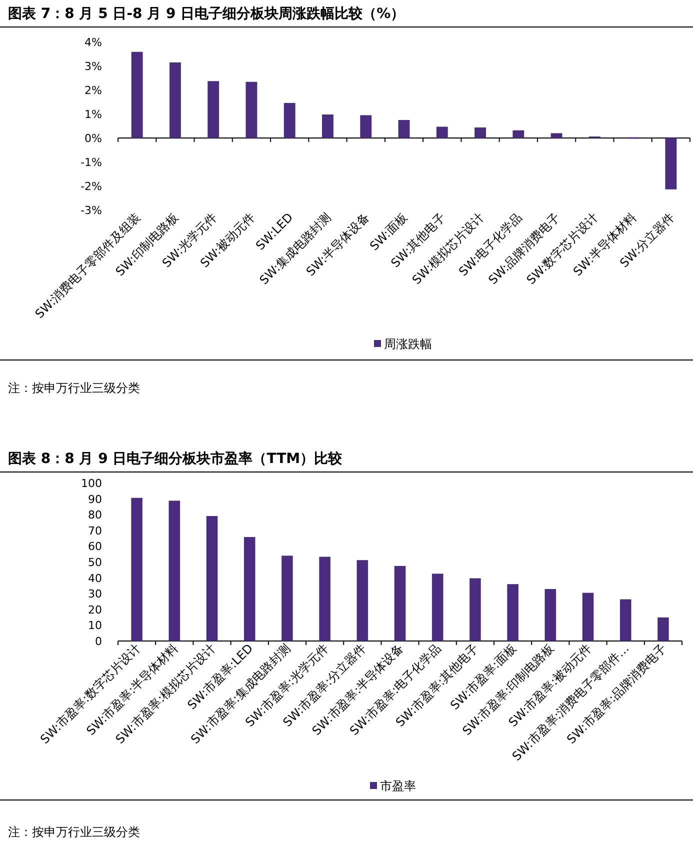 This screenshot has height=847, width=693. Describe the element at coordinates (93, 42) in the screenshot. I see `y-tick-label: 4%` at that location.